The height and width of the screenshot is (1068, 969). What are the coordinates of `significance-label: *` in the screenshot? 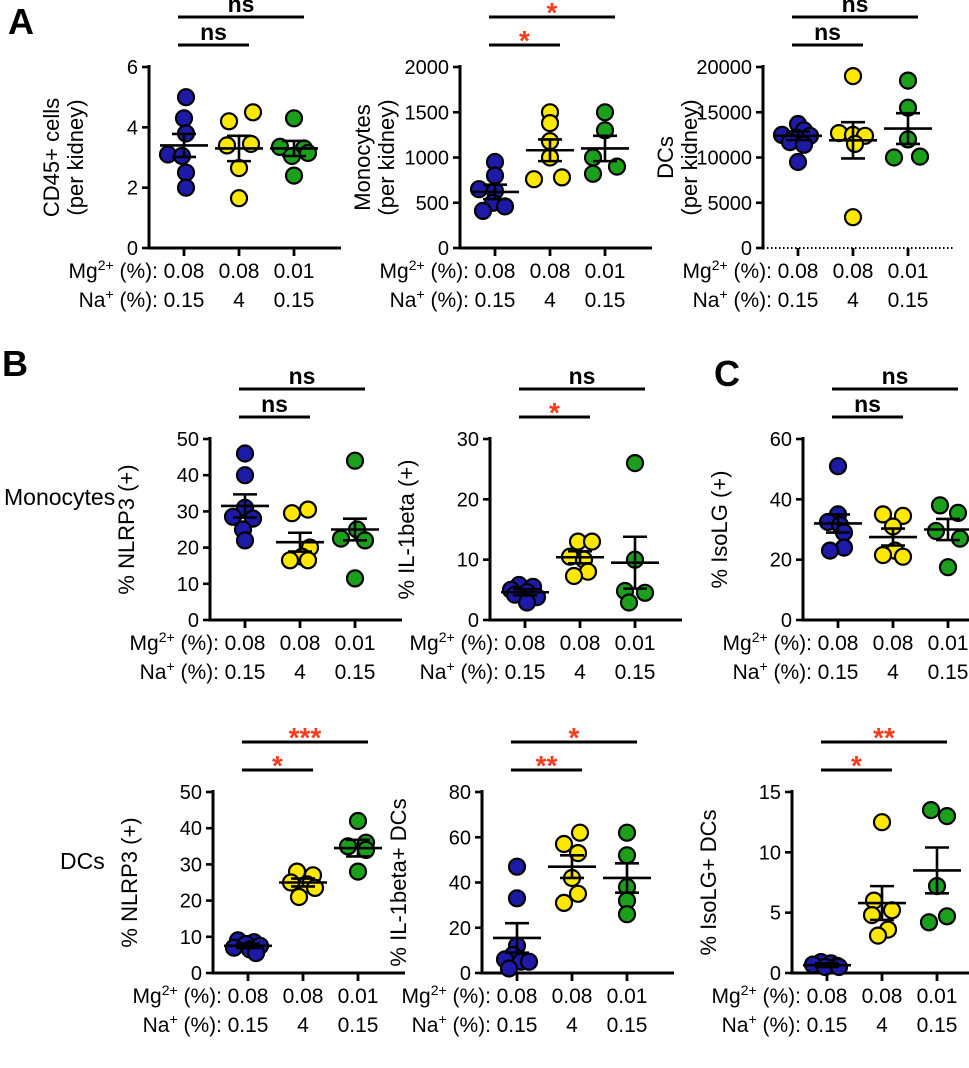 It's located at (574, 737).